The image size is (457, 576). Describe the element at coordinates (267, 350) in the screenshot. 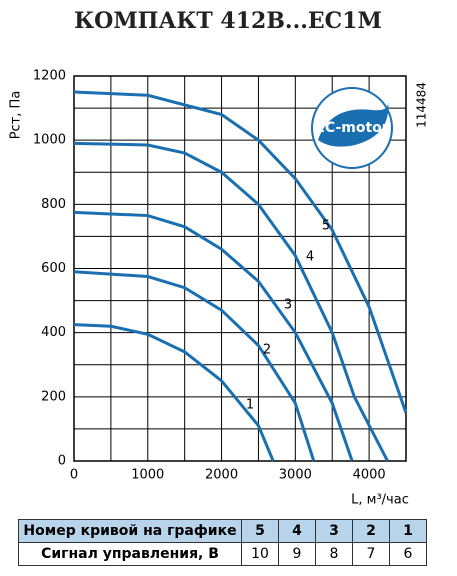

I see `curve-label: 2` at that location.